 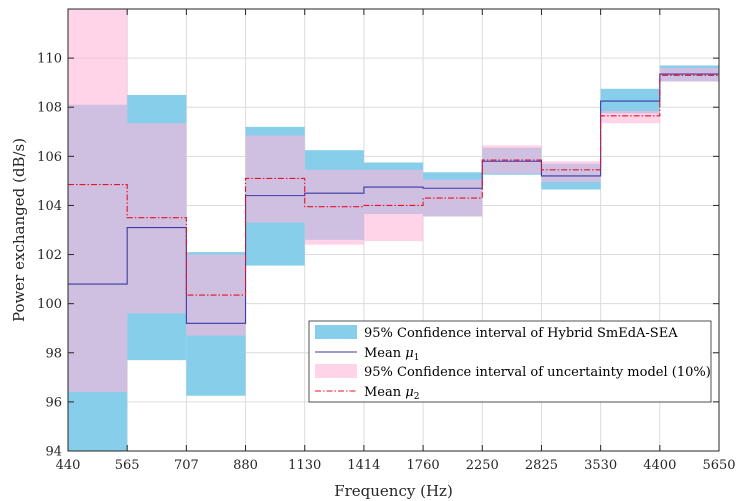 What do you see at coordinates (541, 465) in the screenshot?
I see `x-tick-label-8: 2825` at bounding box center [541, 465].